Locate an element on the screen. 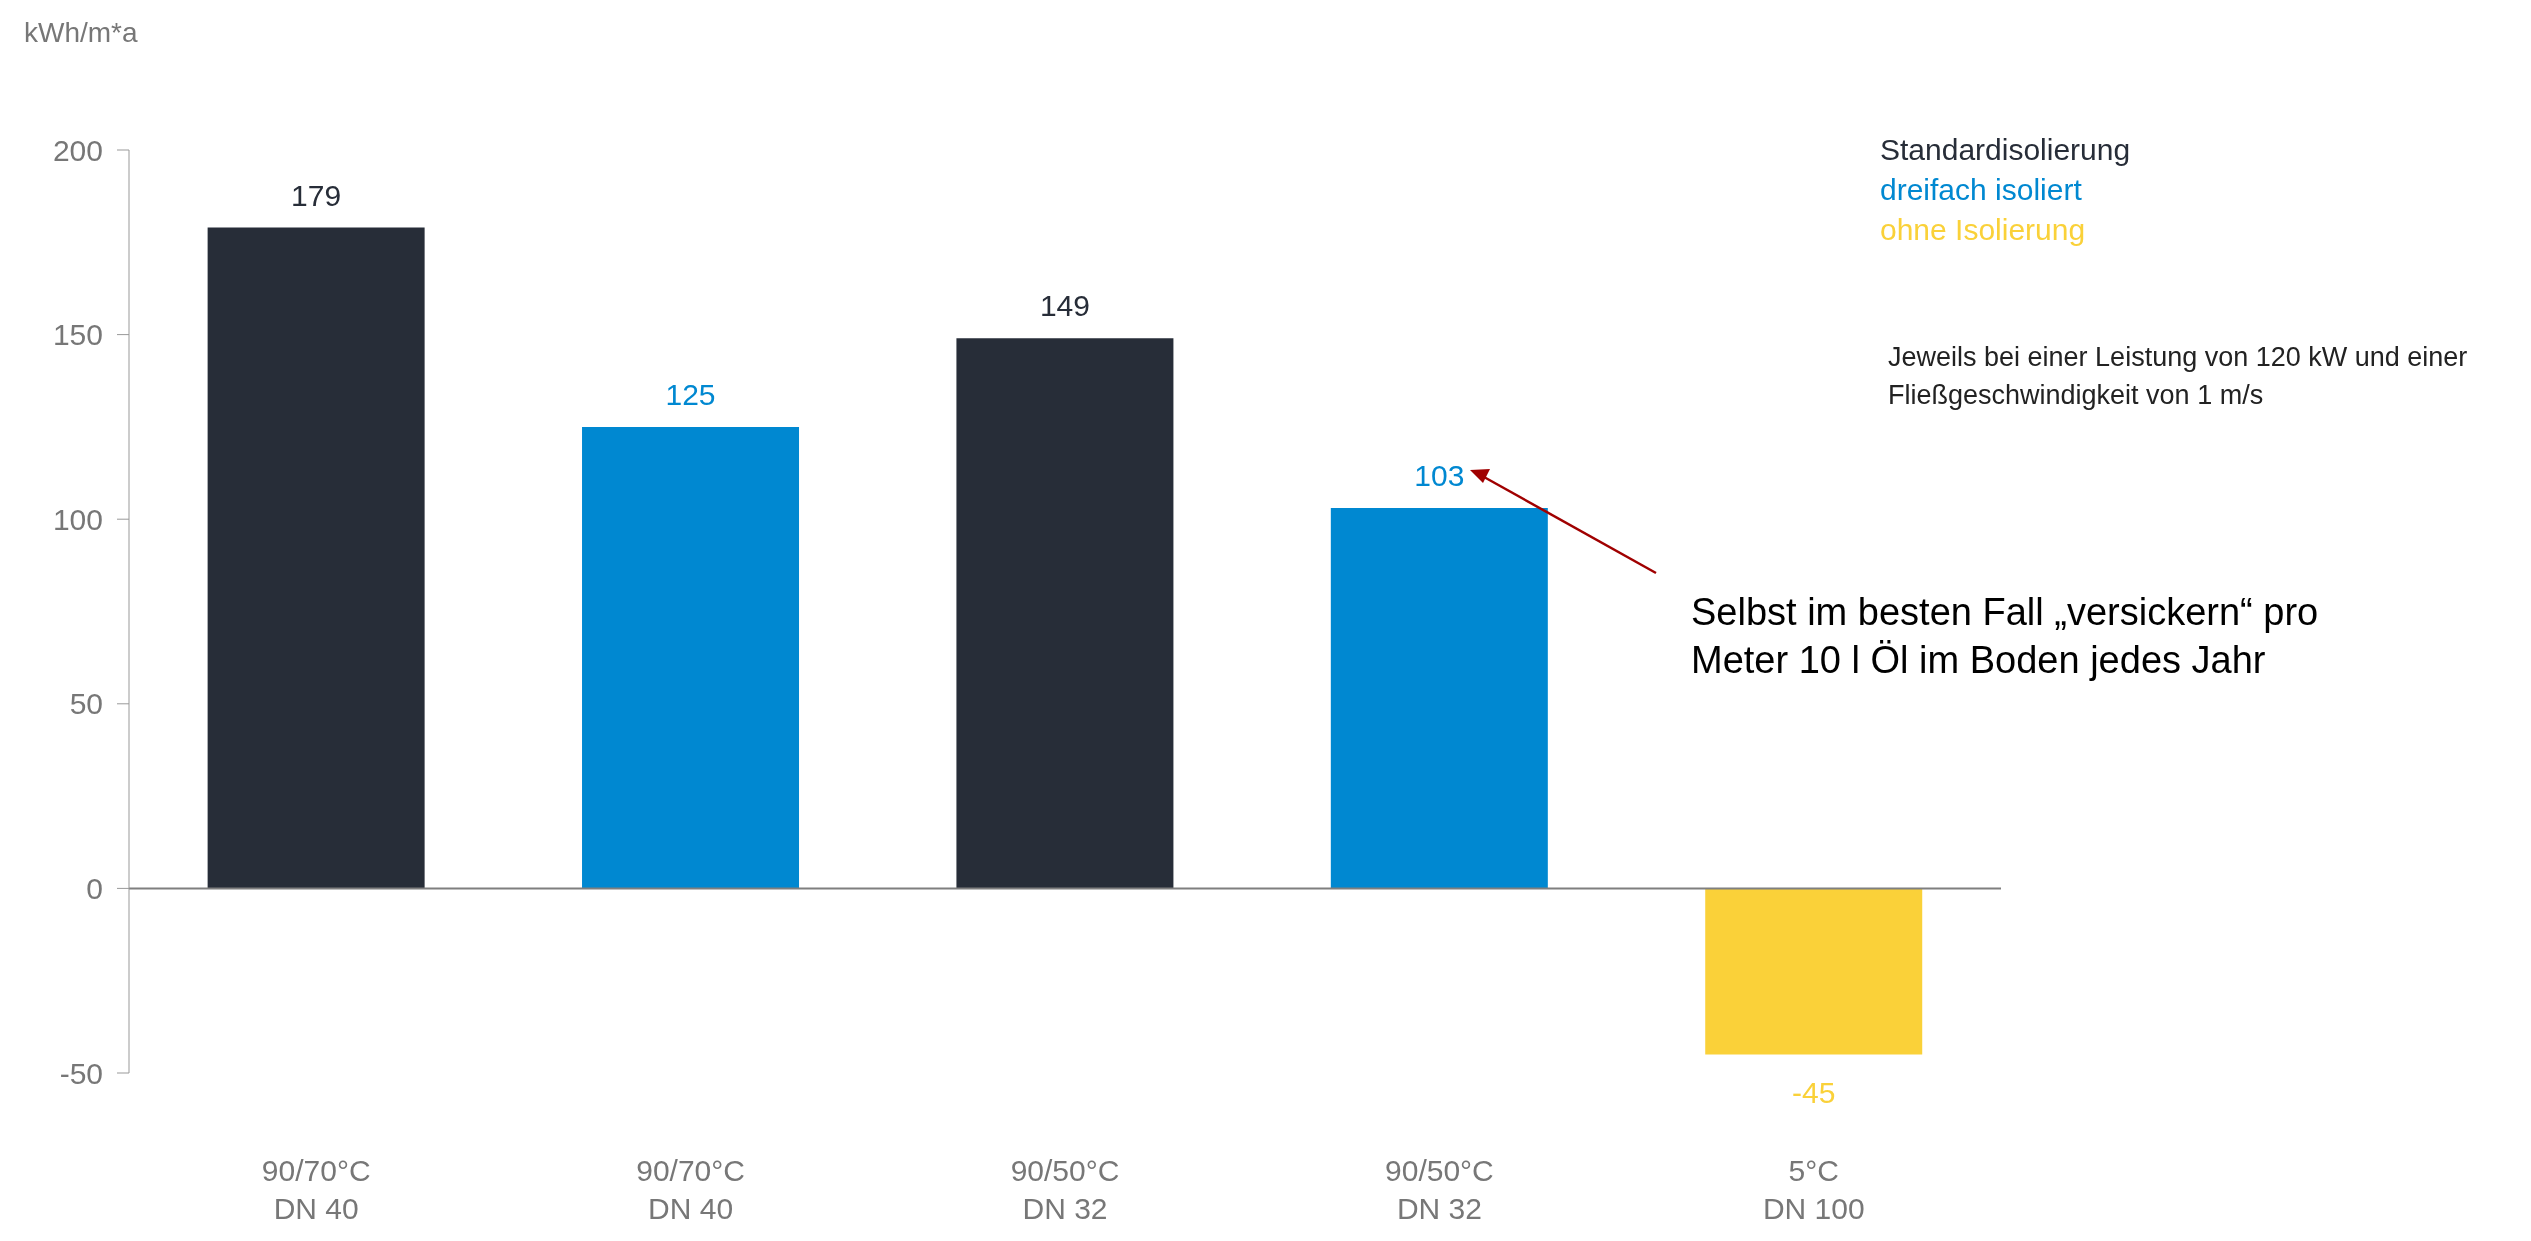  data-label: -45 is located at coordinates (1814, 1092).